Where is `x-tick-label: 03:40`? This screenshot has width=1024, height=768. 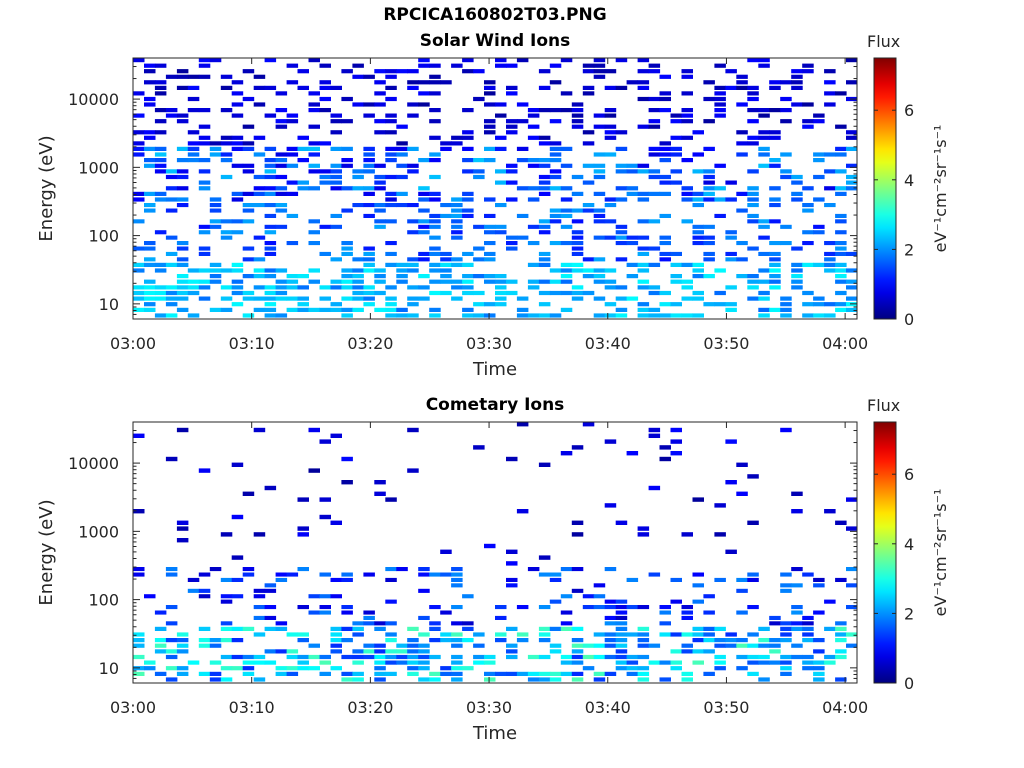
x-tick-label: 03:40 is located at coordinates (608, 707).